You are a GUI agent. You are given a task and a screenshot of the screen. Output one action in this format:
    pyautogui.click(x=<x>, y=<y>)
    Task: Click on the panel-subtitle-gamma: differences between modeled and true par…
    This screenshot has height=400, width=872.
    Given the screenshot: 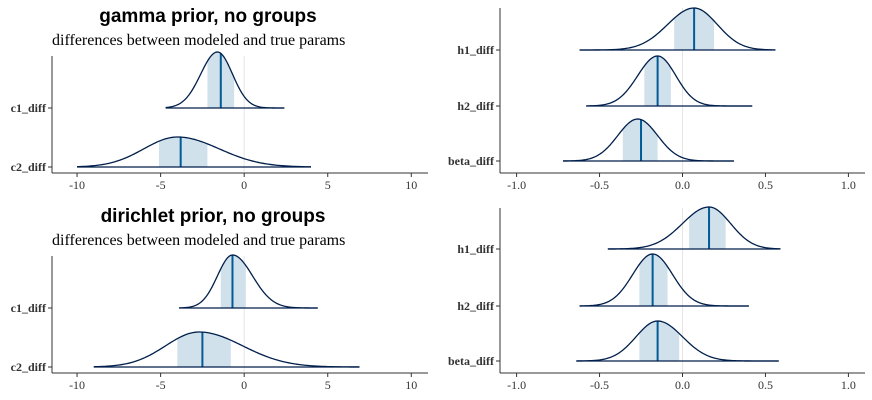 What is the action you would take?
    pyautogui.click(x=198, y=40)
    